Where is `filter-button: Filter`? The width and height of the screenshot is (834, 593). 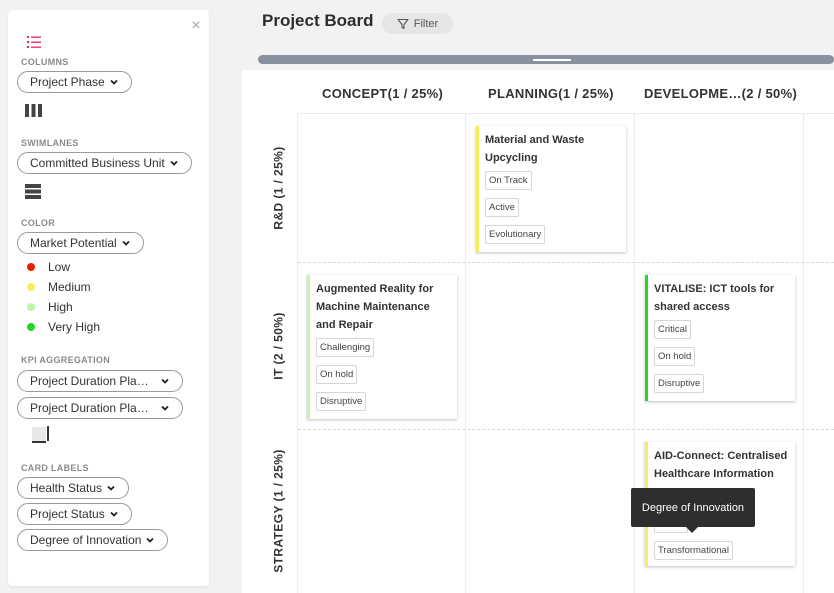 filter-button: Filter is located at coordinates (417, 23).